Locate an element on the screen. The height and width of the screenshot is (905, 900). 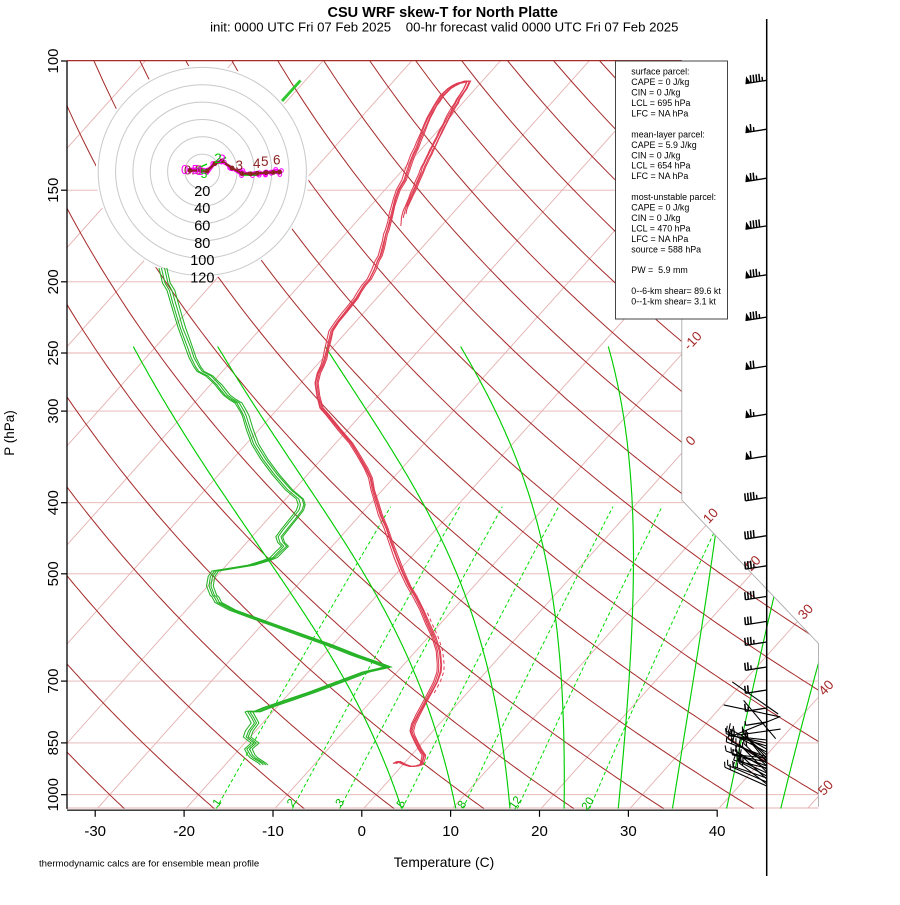
svg-text: 0--6-km shear= 89.6 kt is located at coordinates (676, 291).